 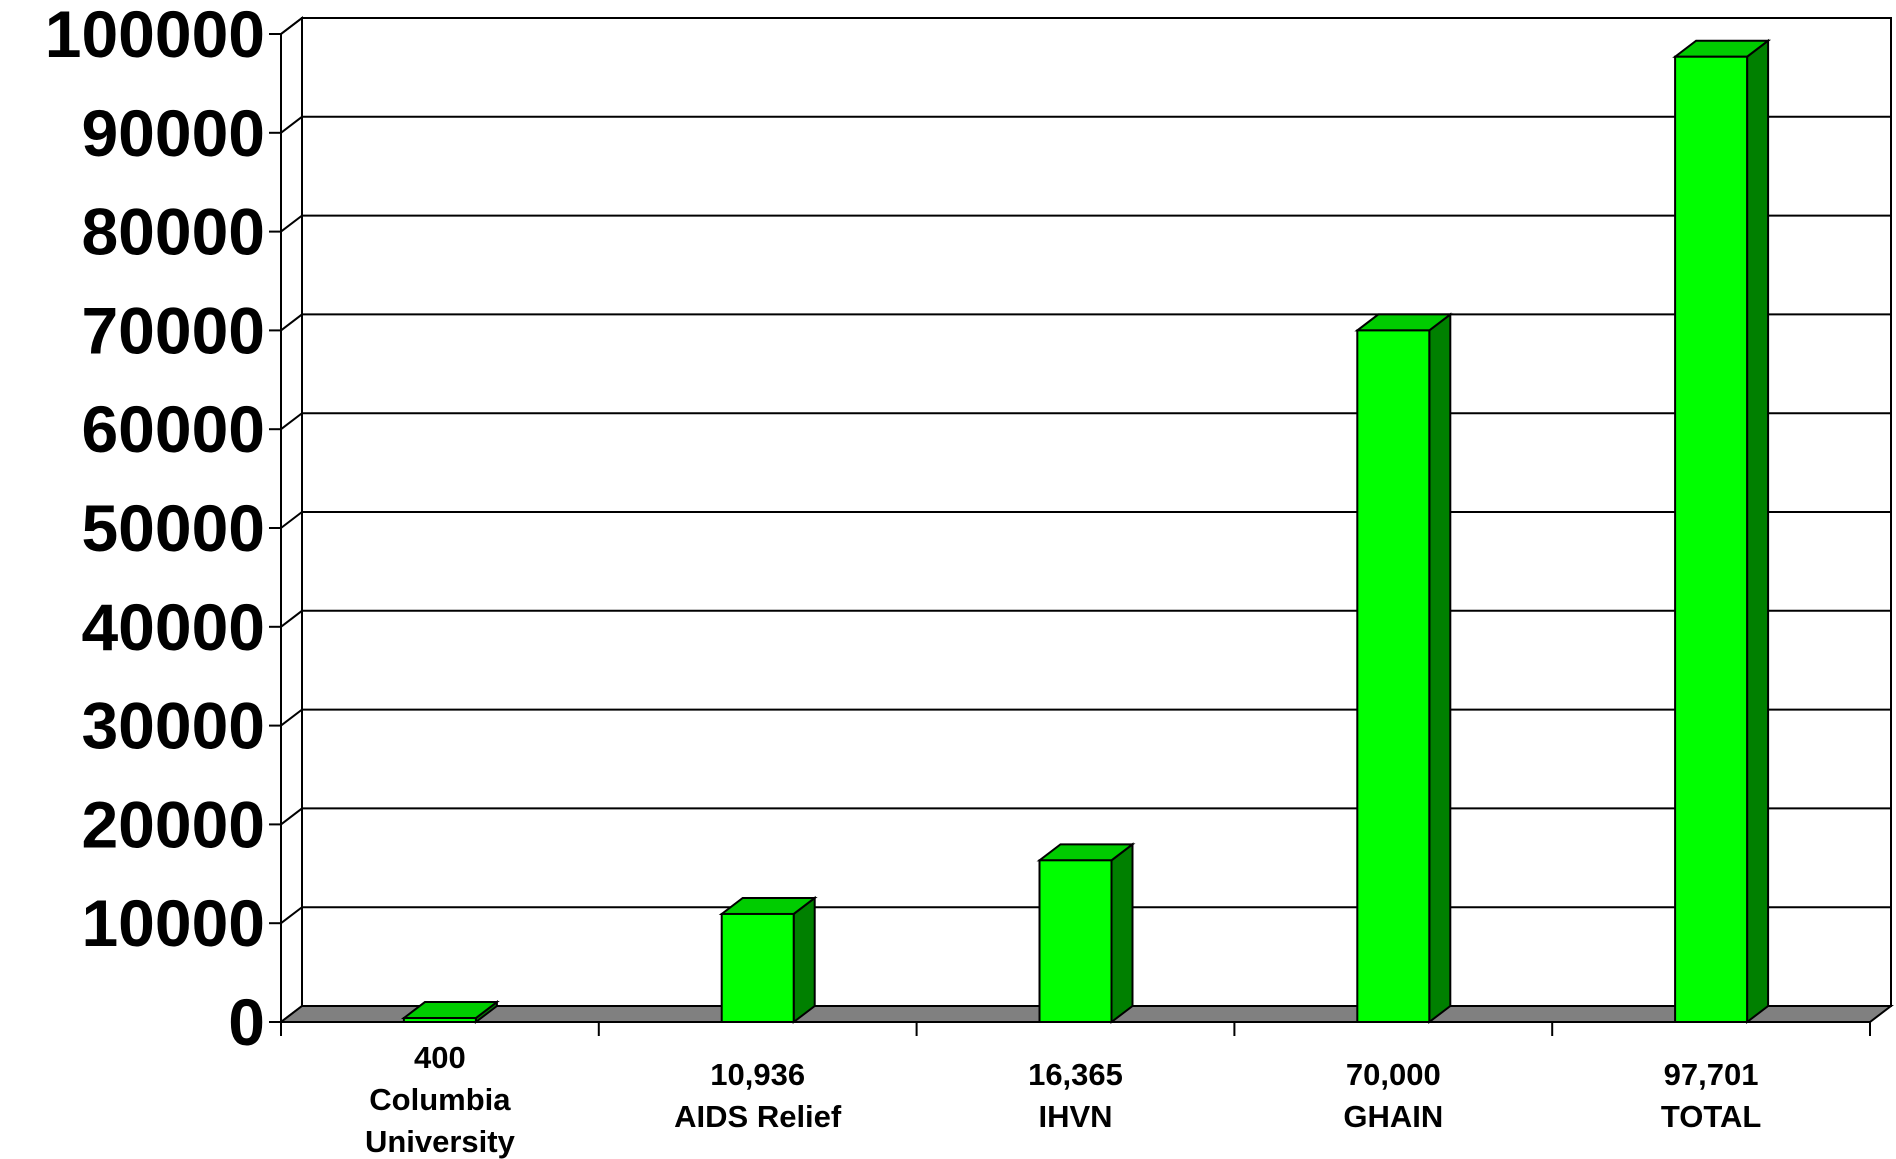 I want to click on category-name-label: Columbia, so click(x=440, y=1099).